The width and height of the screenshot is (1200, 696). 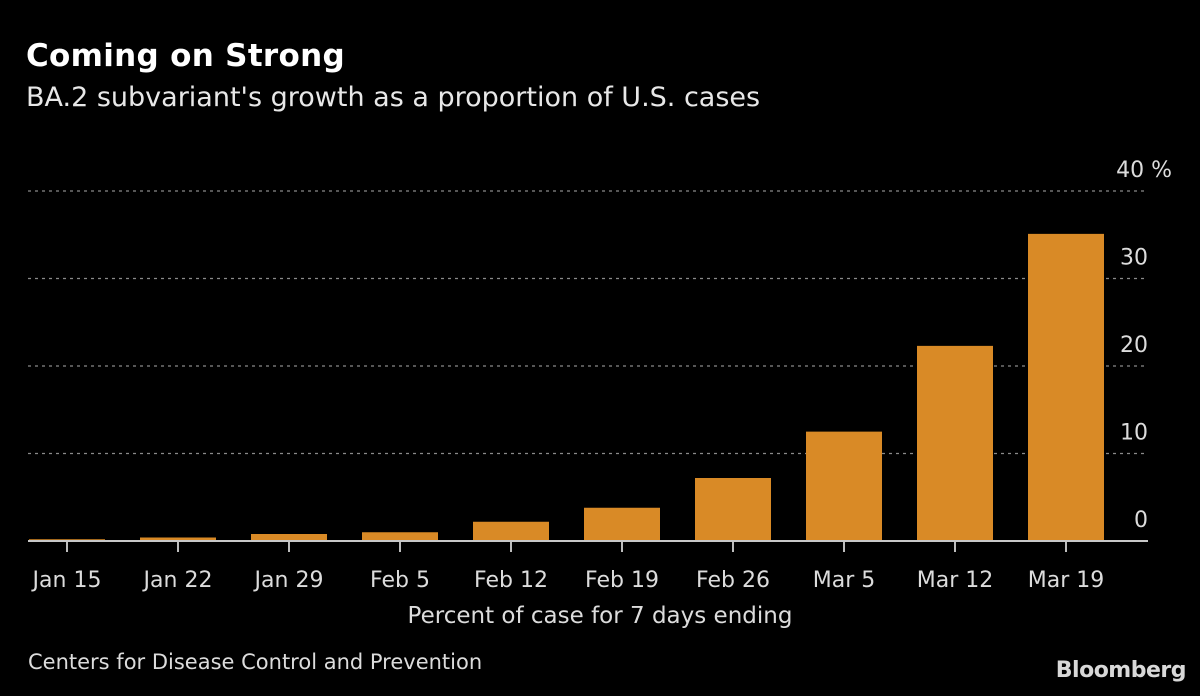 What do you see at coordinates (1134, 433) in the screenshot?
I see `y-tick-label: 10` at bounding box center [1134, 433].